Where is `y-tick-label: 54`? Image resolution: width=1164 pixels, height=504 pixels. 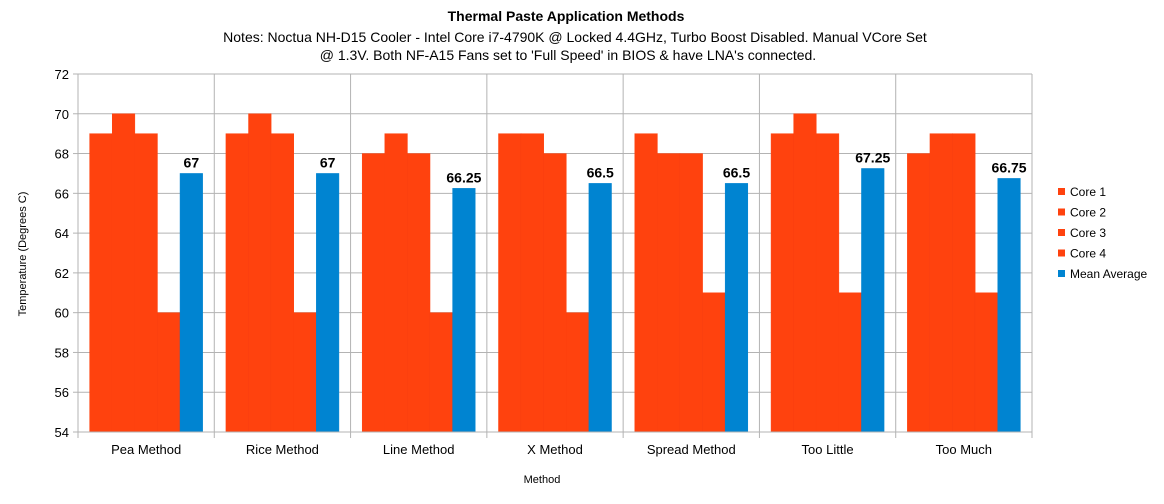 y-tick-label: 54 is located at coordinates (62, 432).